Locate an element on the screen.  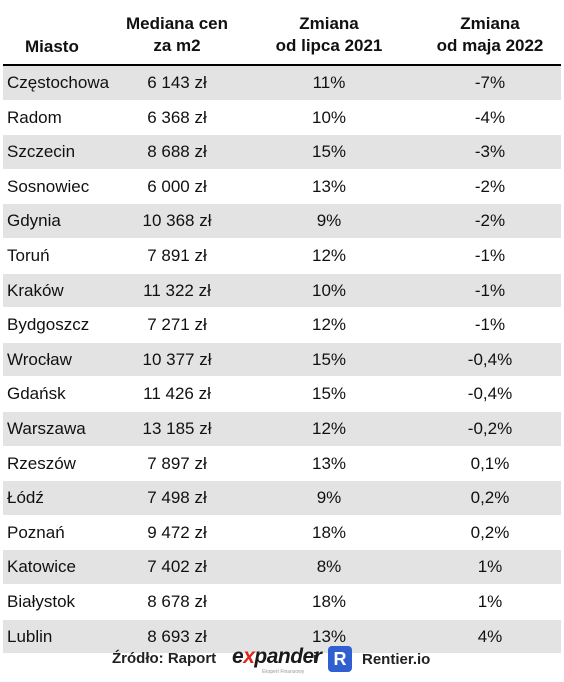
expander-rest: pander is located at coordinates (288, 656).